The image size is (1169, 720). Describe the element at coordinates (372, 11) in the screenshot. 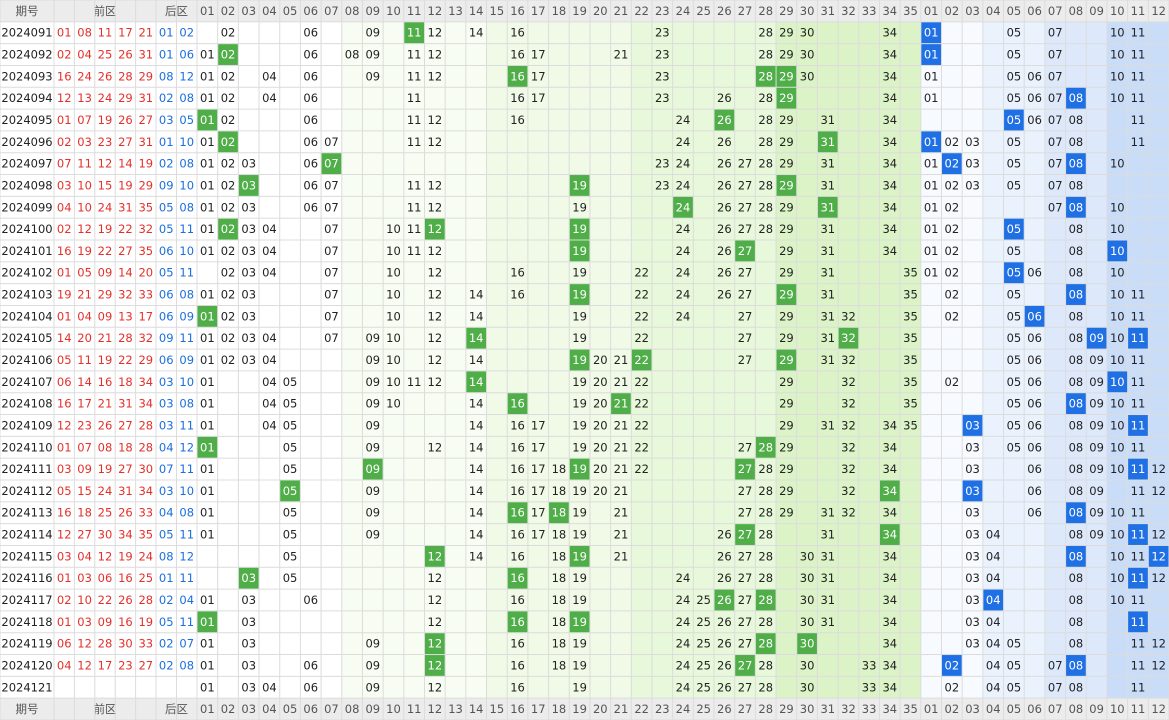

I see `column-label: 09` at that location.